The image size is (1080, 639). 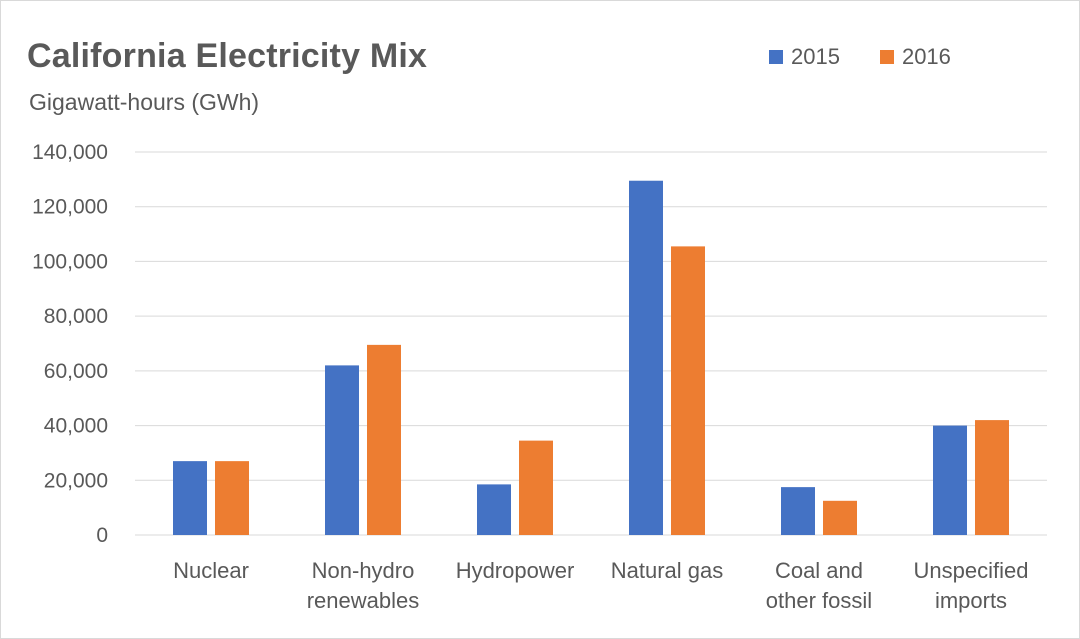 What do you see at coordinates (144, 102) in the screenshot?
I see `chart-subtitle: Gigawatt-hours (GWh)` at bounding box center [144, 102].